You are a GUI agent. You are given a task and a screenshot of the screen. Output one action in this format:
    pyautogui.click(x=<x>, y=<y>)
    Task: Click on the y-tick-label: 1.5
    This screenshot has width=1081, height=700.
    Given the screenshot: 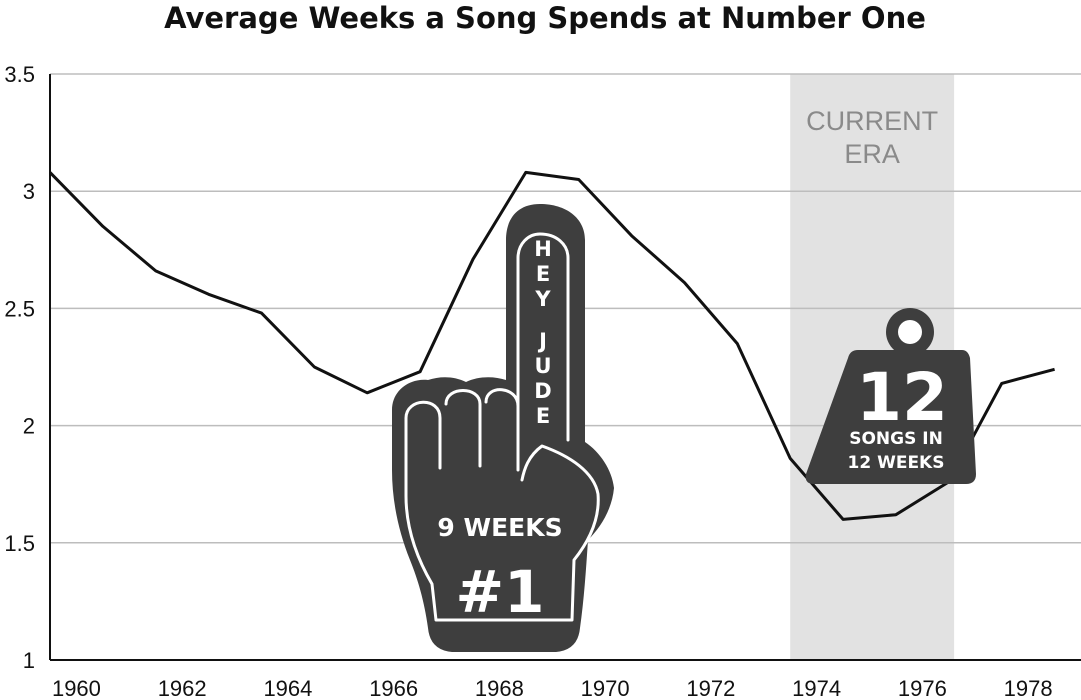 What is the action you would take?
    pyautogui.click(x=19, y=543)
    